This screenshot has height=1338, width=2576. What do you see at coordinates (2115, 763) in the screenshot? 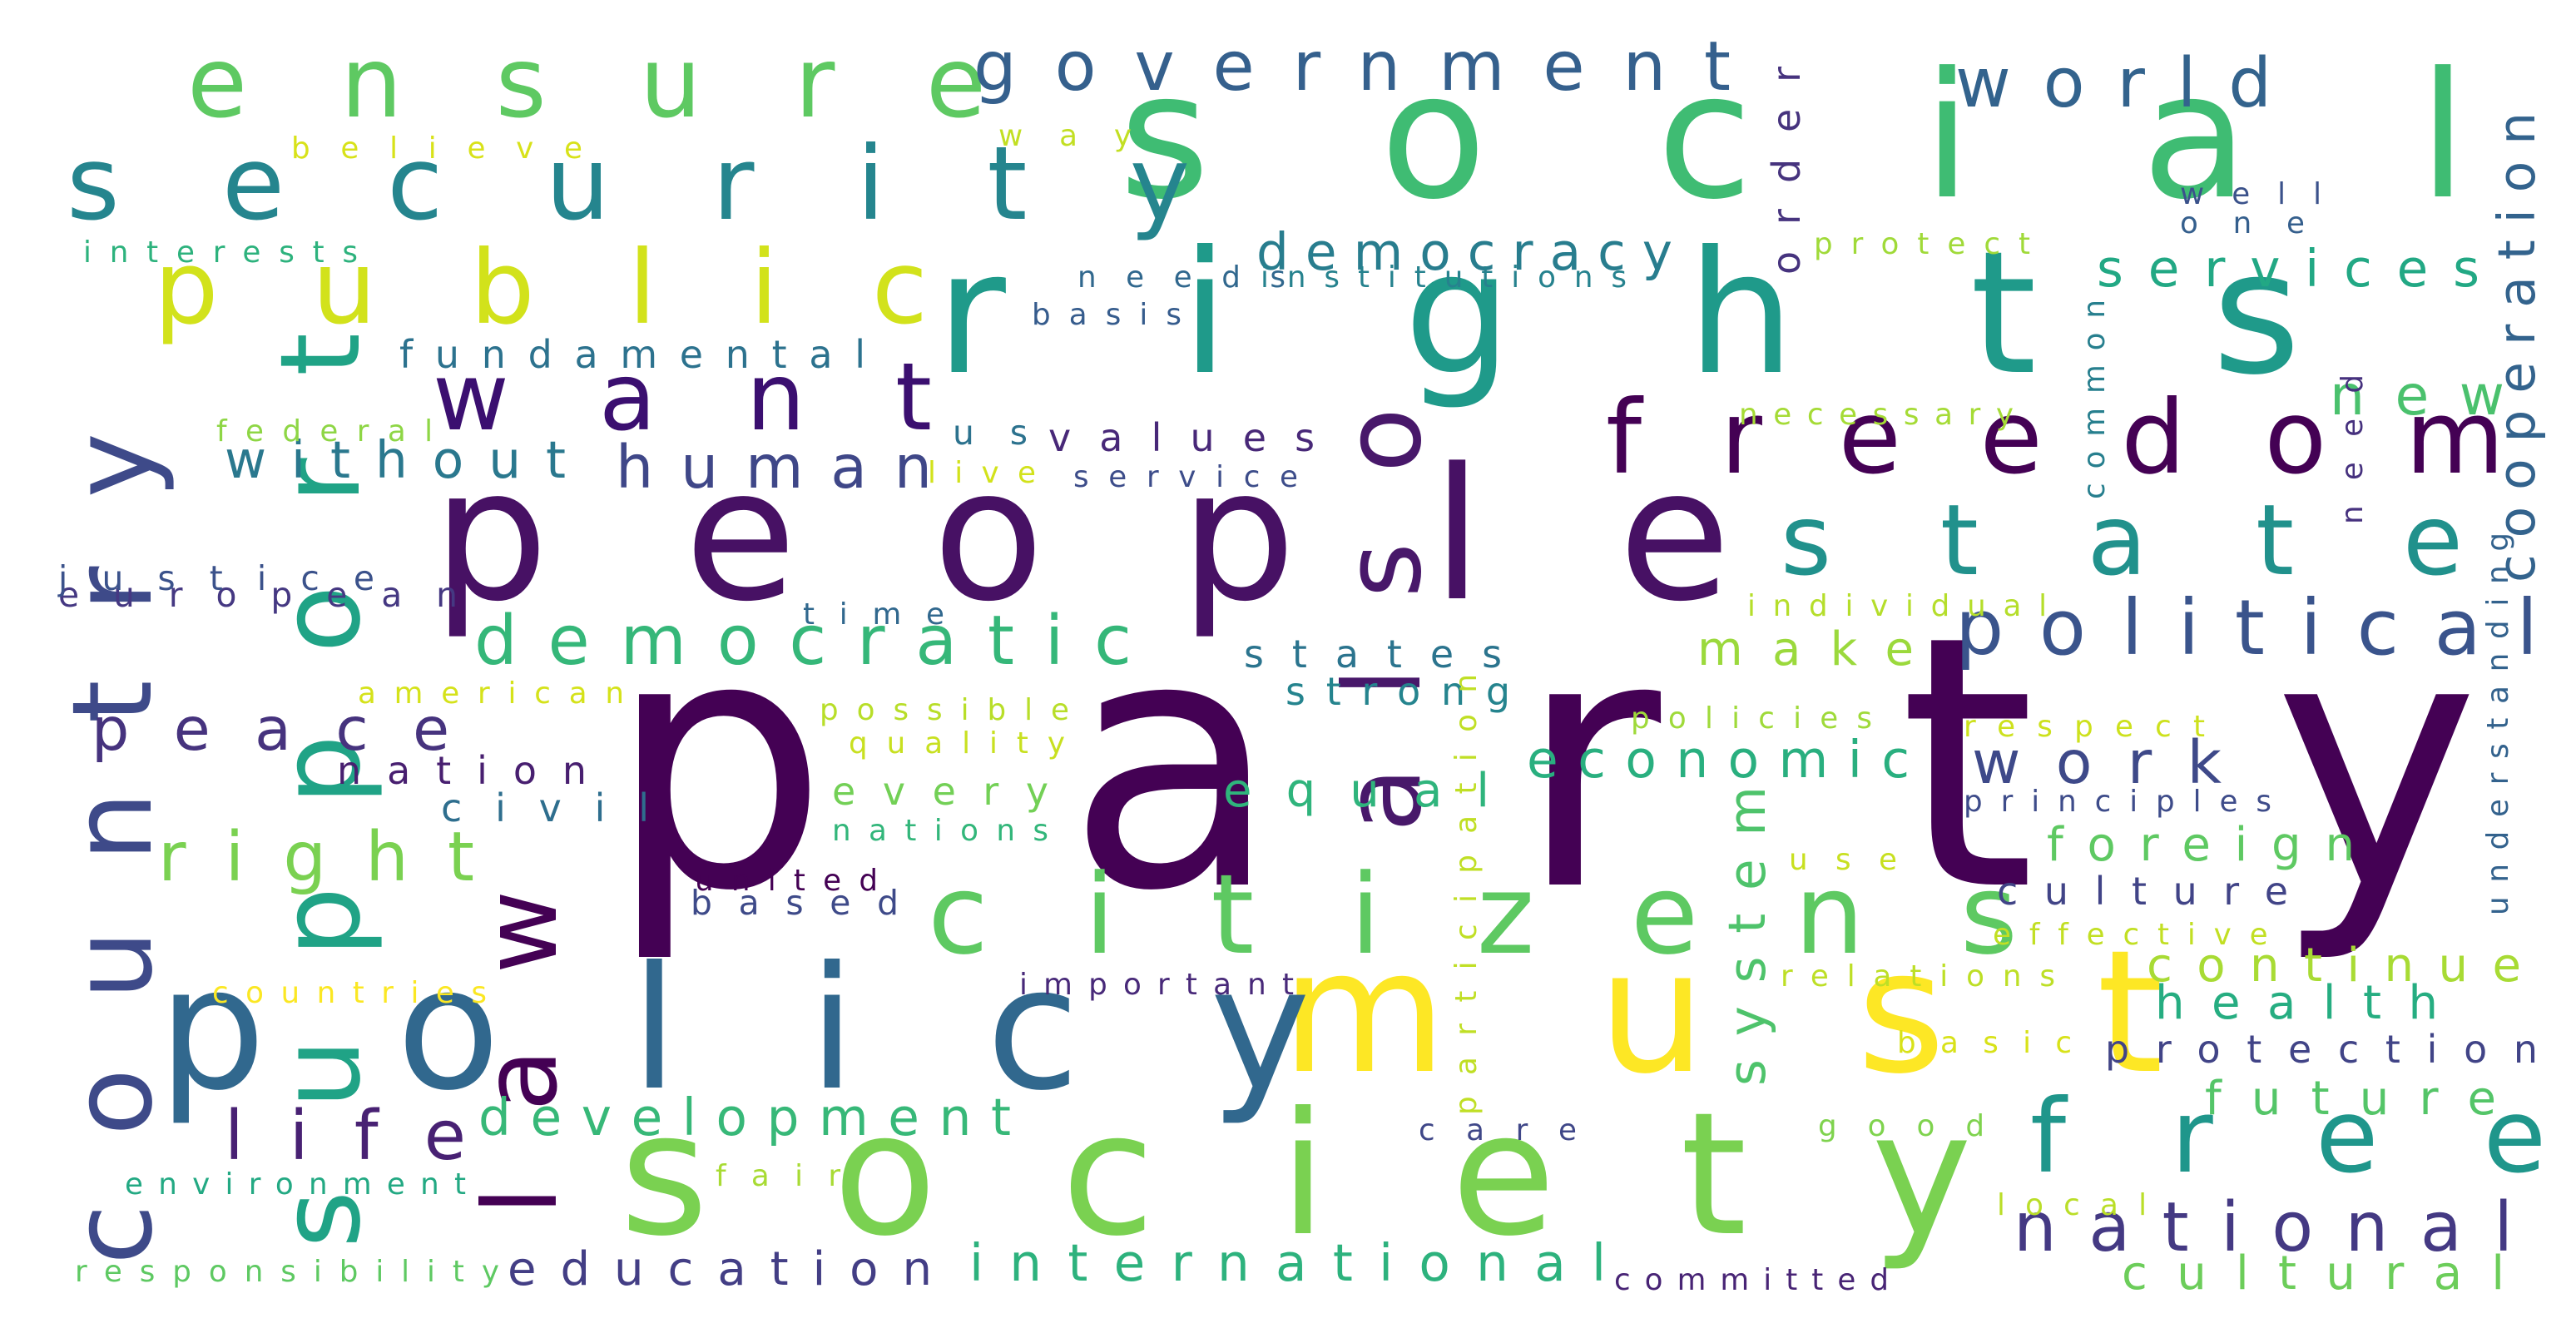
I see `word-work: work` at bounding box center [2115, 763].